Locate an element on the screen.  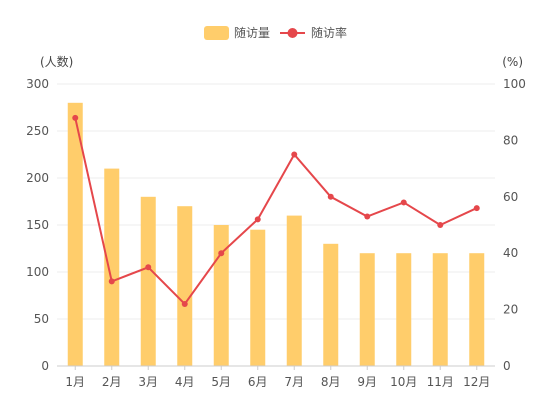
right-axis-unit: (%) is located at coordinates (512, 62).